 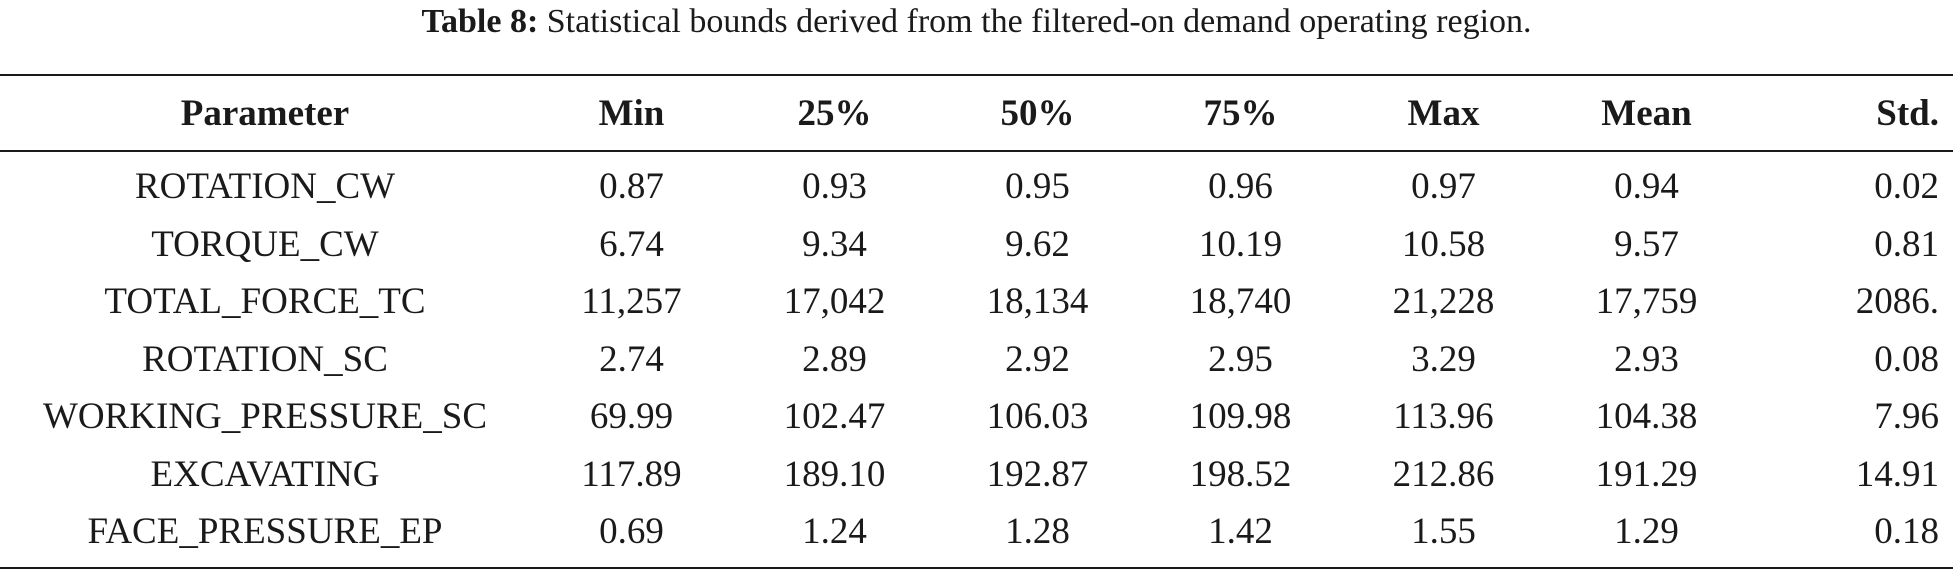 I want to click on header-25: 25%, so click(x=834, y=113).